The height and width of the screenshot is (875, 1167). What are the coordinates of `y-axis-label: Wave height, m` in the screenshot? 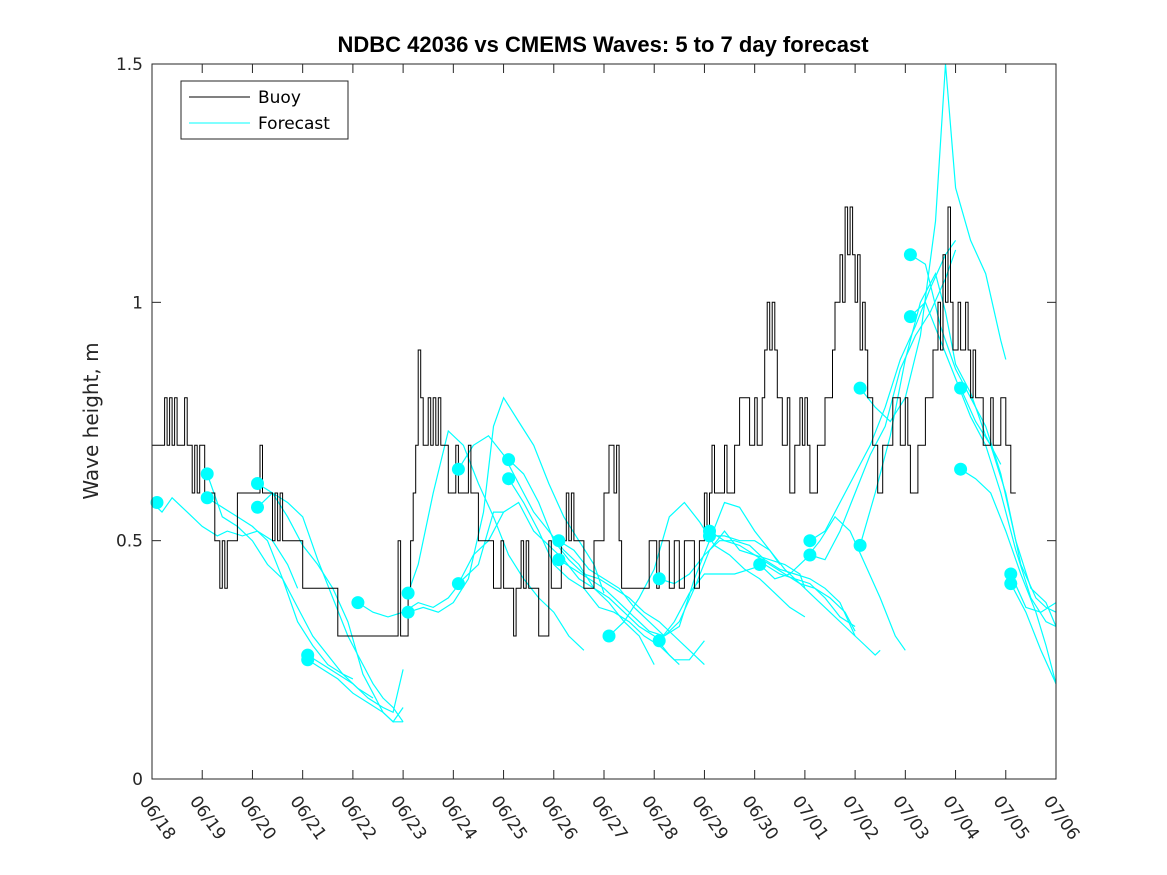 It's located at (91, 420).